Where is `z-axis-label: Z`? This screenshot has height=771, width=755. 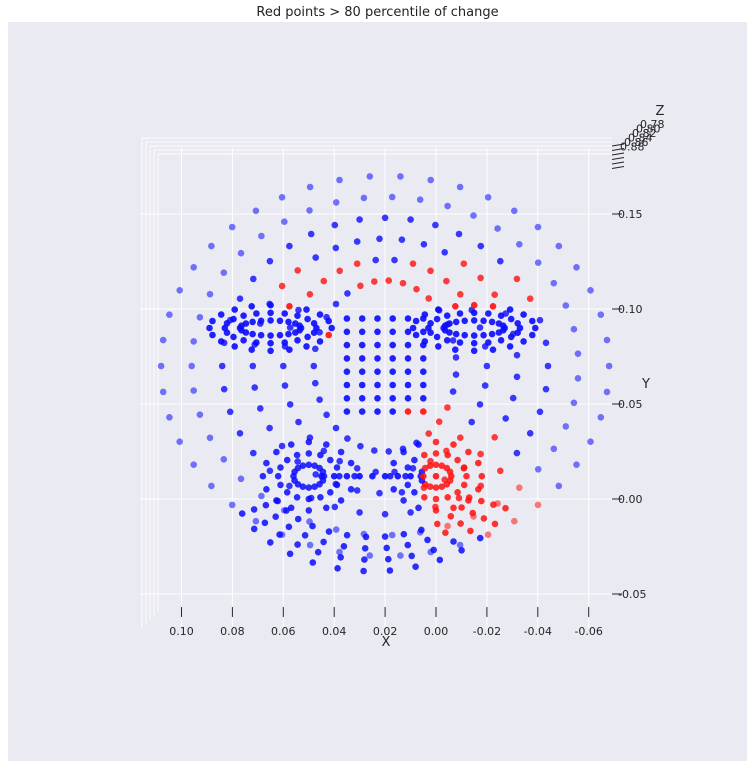 z-axis-label: Z is located at coordinates (660, 111).